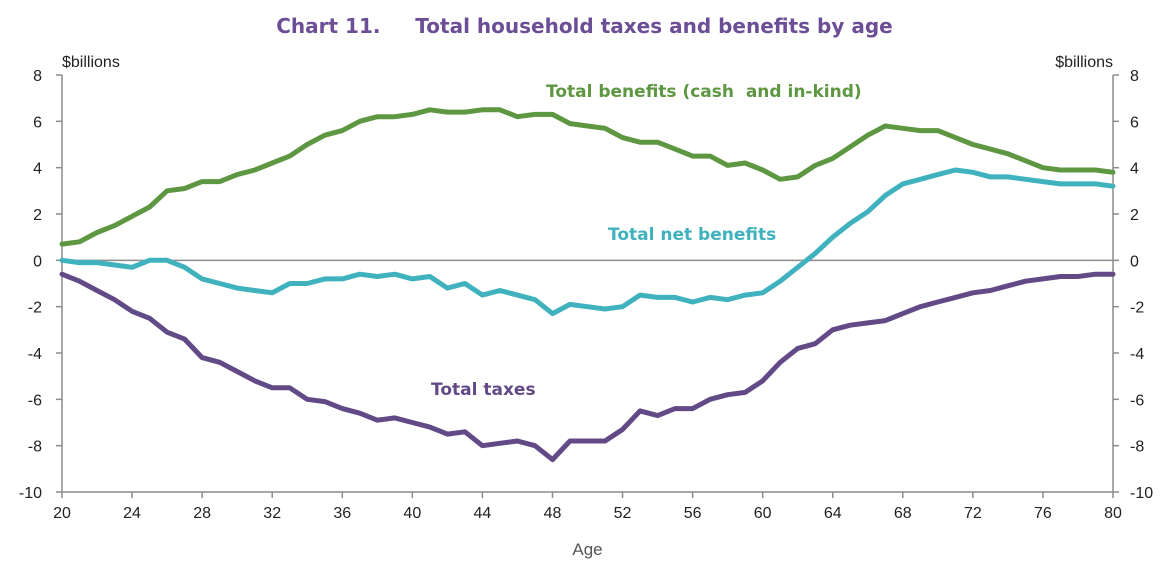 The width and height of the screenshot is (1169, 561). I want to click on y-tick-label-right: -10, so click(1141, 493).